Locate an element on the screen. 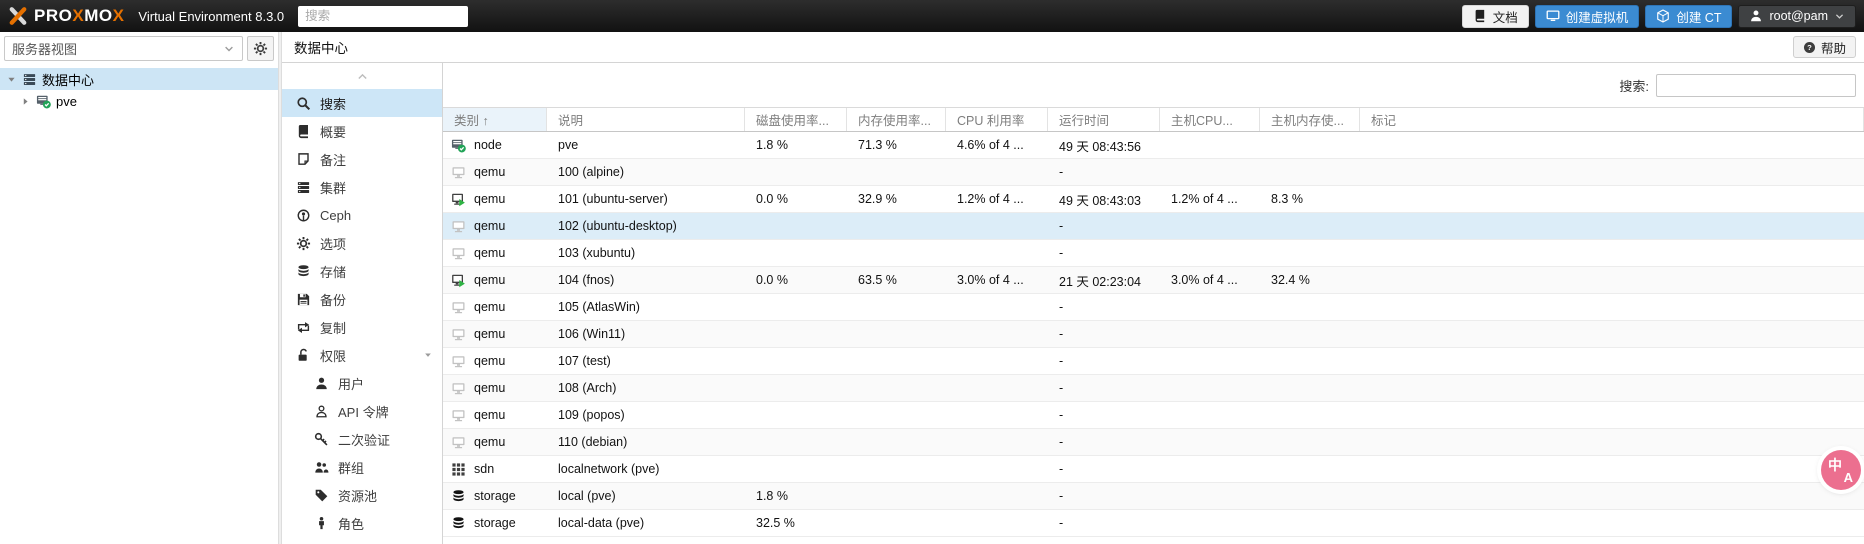 This screenshot has width=1864, height=544. table-row: qemu 109 (popos) - is located at coordinates (1153, 415).